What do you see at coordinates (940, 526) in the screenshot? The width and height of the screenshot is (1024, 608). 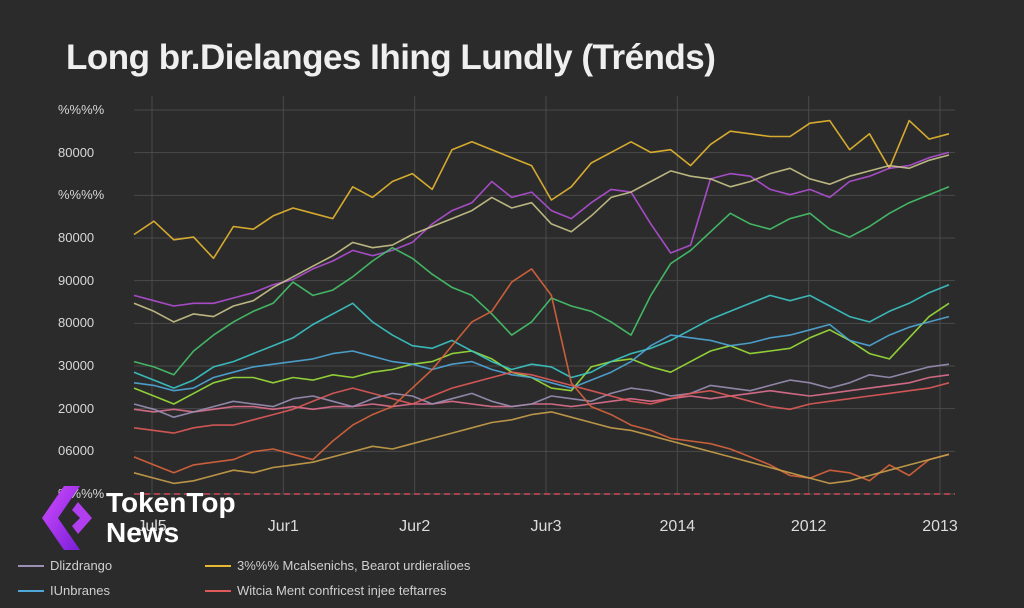 I see `x-tick-label: 2013` at bounding box center [940, 526].